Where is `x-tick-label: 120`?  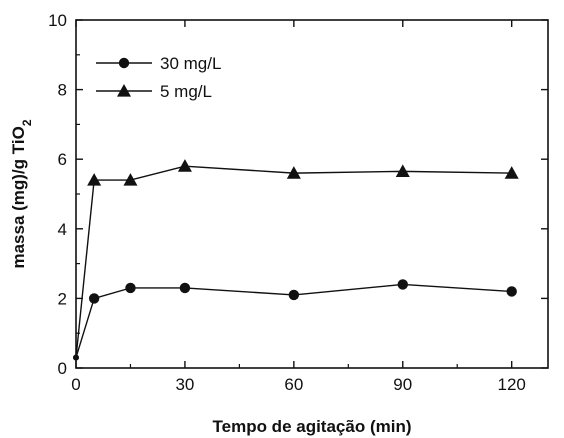
x-tick-label: 120 is located at coordinates (512, 384).